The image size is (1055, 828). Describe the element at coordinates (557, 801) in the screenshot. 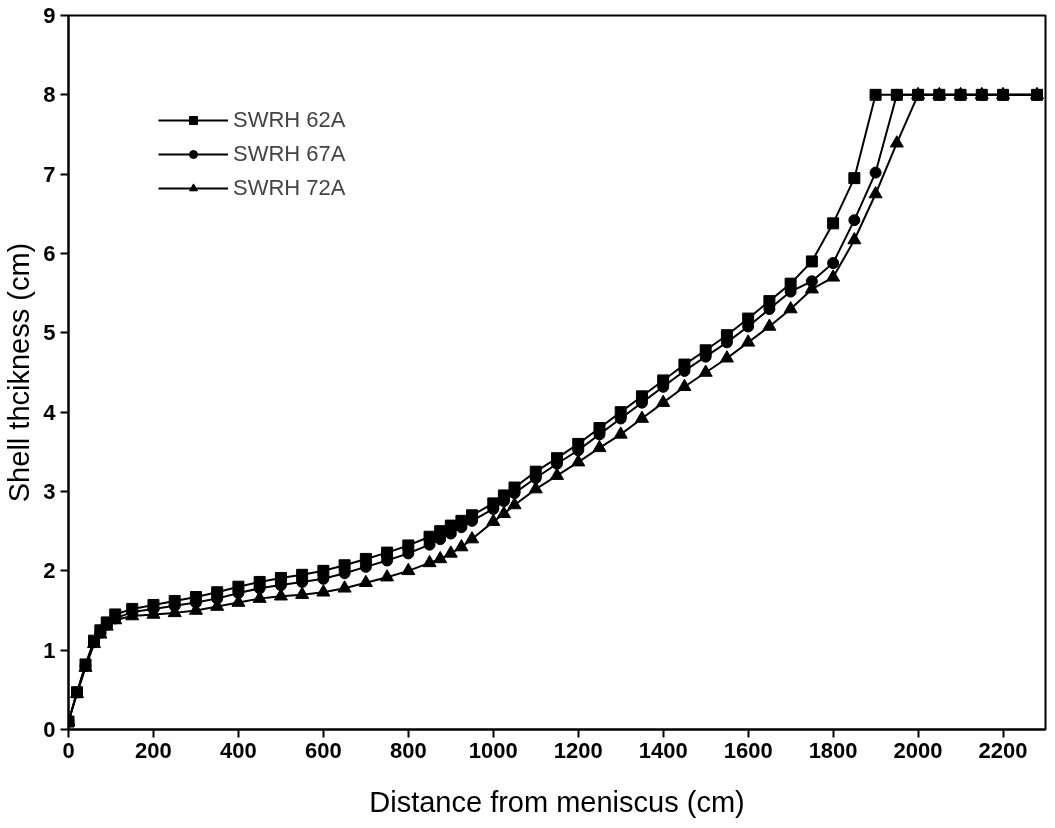

I see `x-axis-title: Distance from meniscus (cm)` at that location.